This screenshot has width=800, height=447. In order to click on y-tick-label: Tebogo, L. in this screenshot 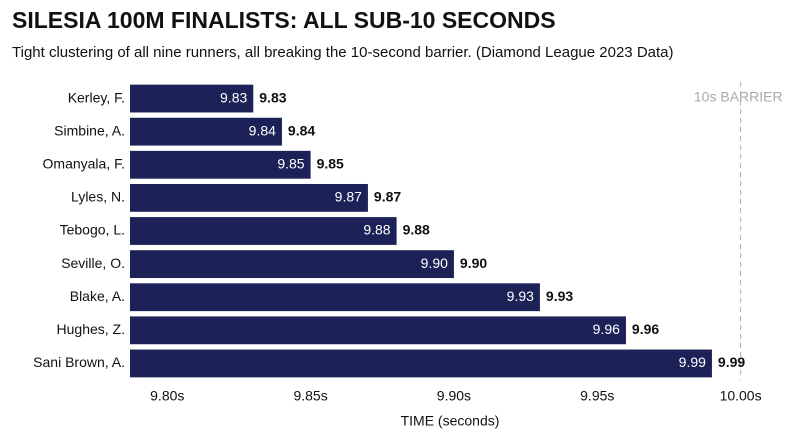, I will do `click(92, 230)`.